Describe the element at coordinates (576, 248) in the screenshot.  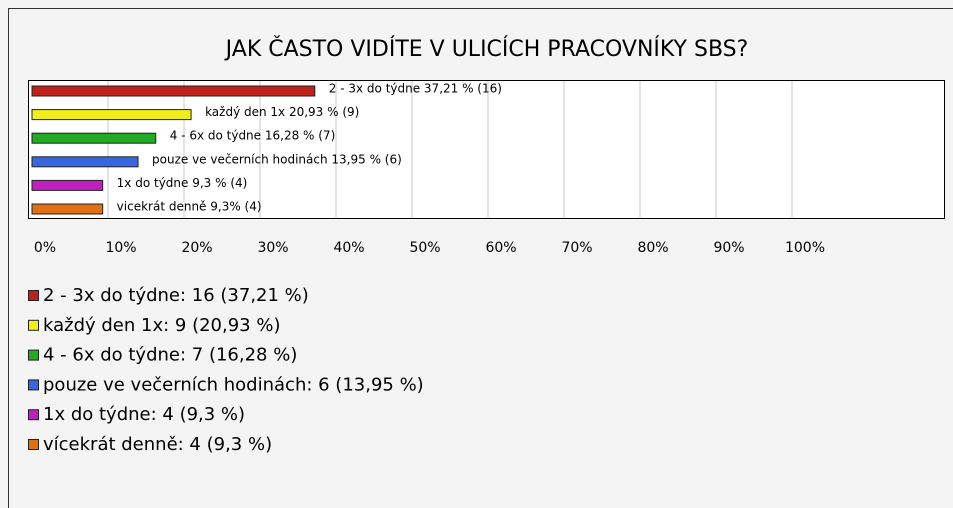
I see `x-tick-label: 70%` at that location.